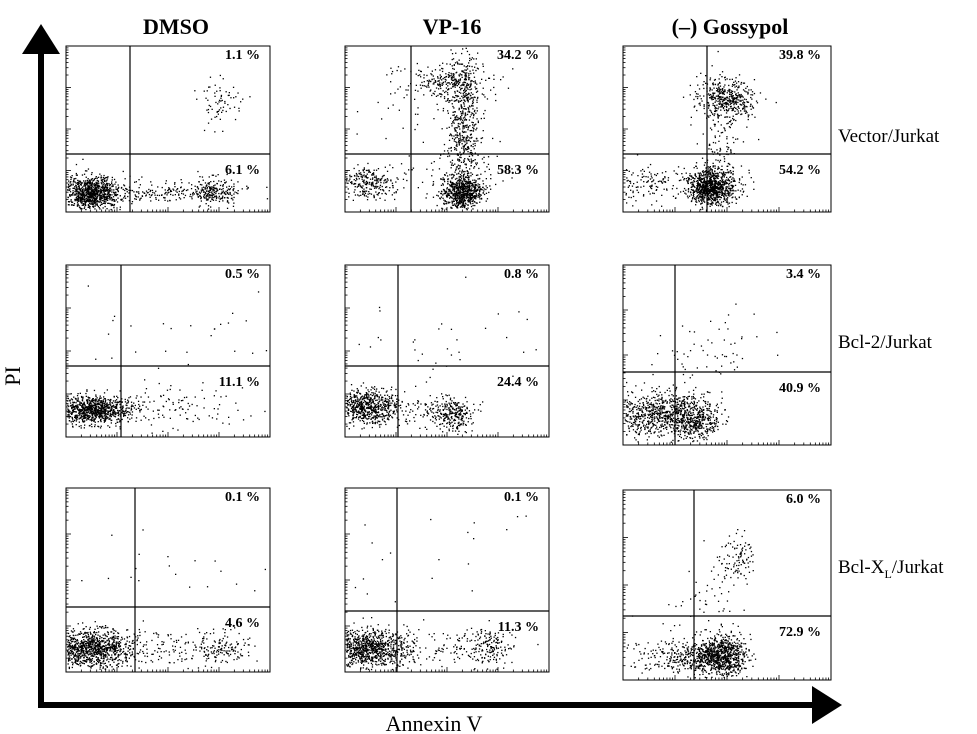 The height and width of the screenshot is (734, 977). Describe the element at coordinates (803, 499) in the screenshot. I see `upper-right-percentage: 6.0 %` at that location.